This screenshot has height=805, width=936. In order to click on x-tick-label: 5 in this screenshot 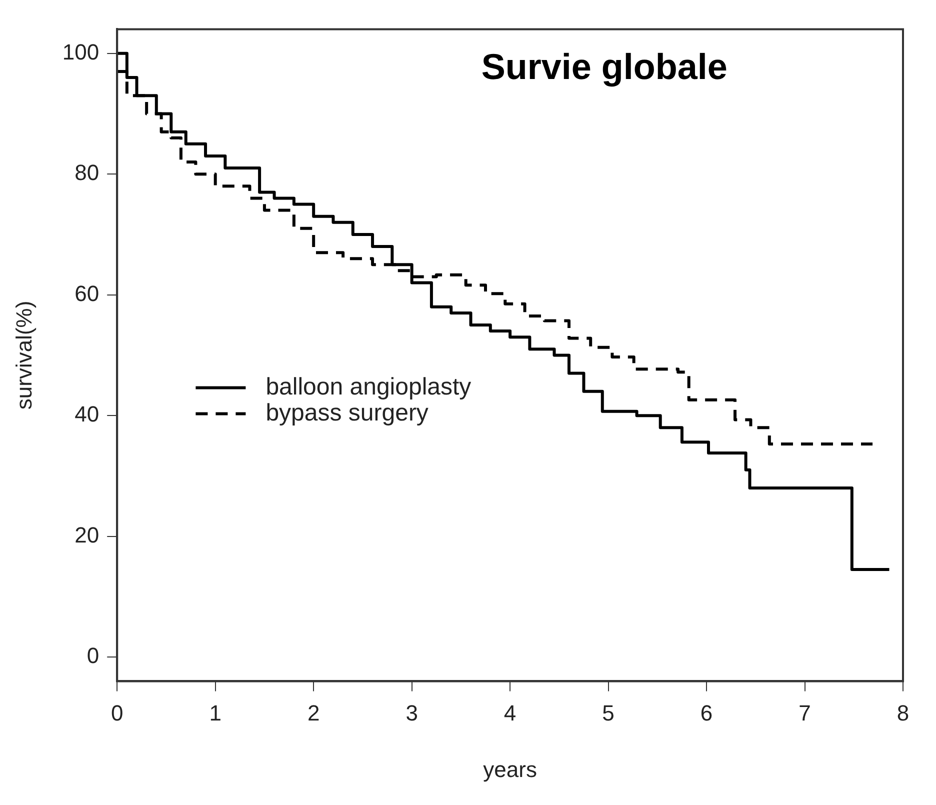, I will do `click(608, 713)`.